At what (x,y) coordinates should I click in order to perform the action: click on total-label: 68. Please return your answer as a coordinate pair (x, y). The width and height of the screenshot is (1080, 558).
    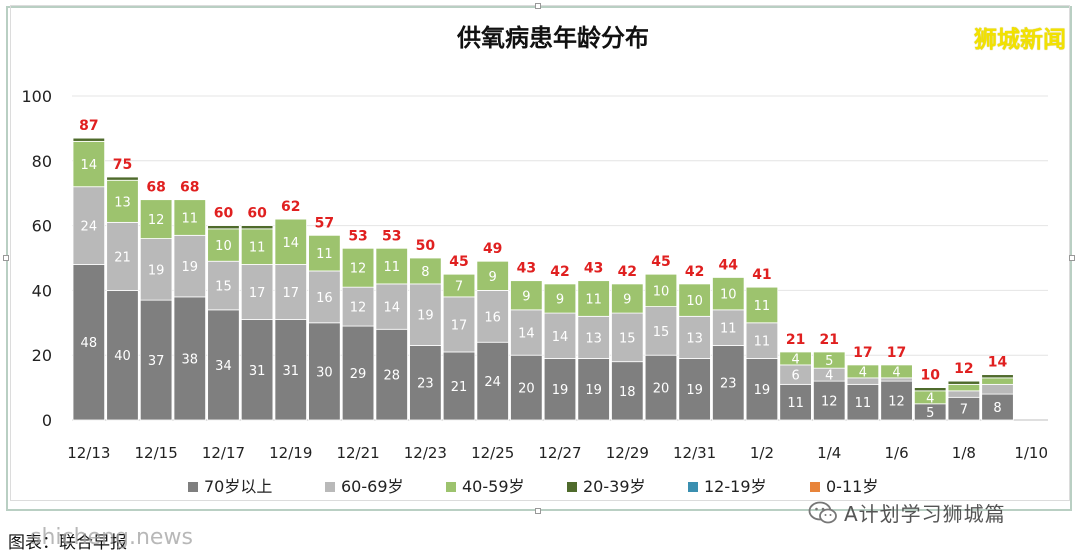
    Looking at the image, I should click on (189, 188).